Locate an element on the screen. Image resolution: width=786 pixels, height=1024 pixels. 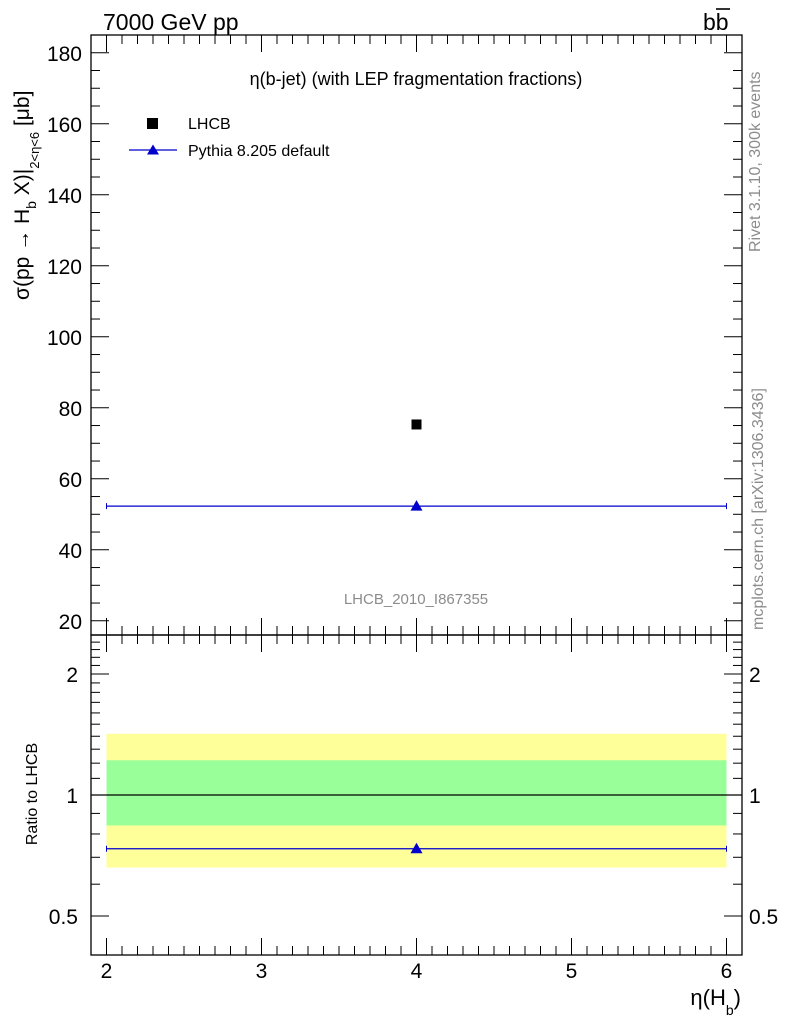
main-y-tick-label: 80 is located at coordinates (70, 409).